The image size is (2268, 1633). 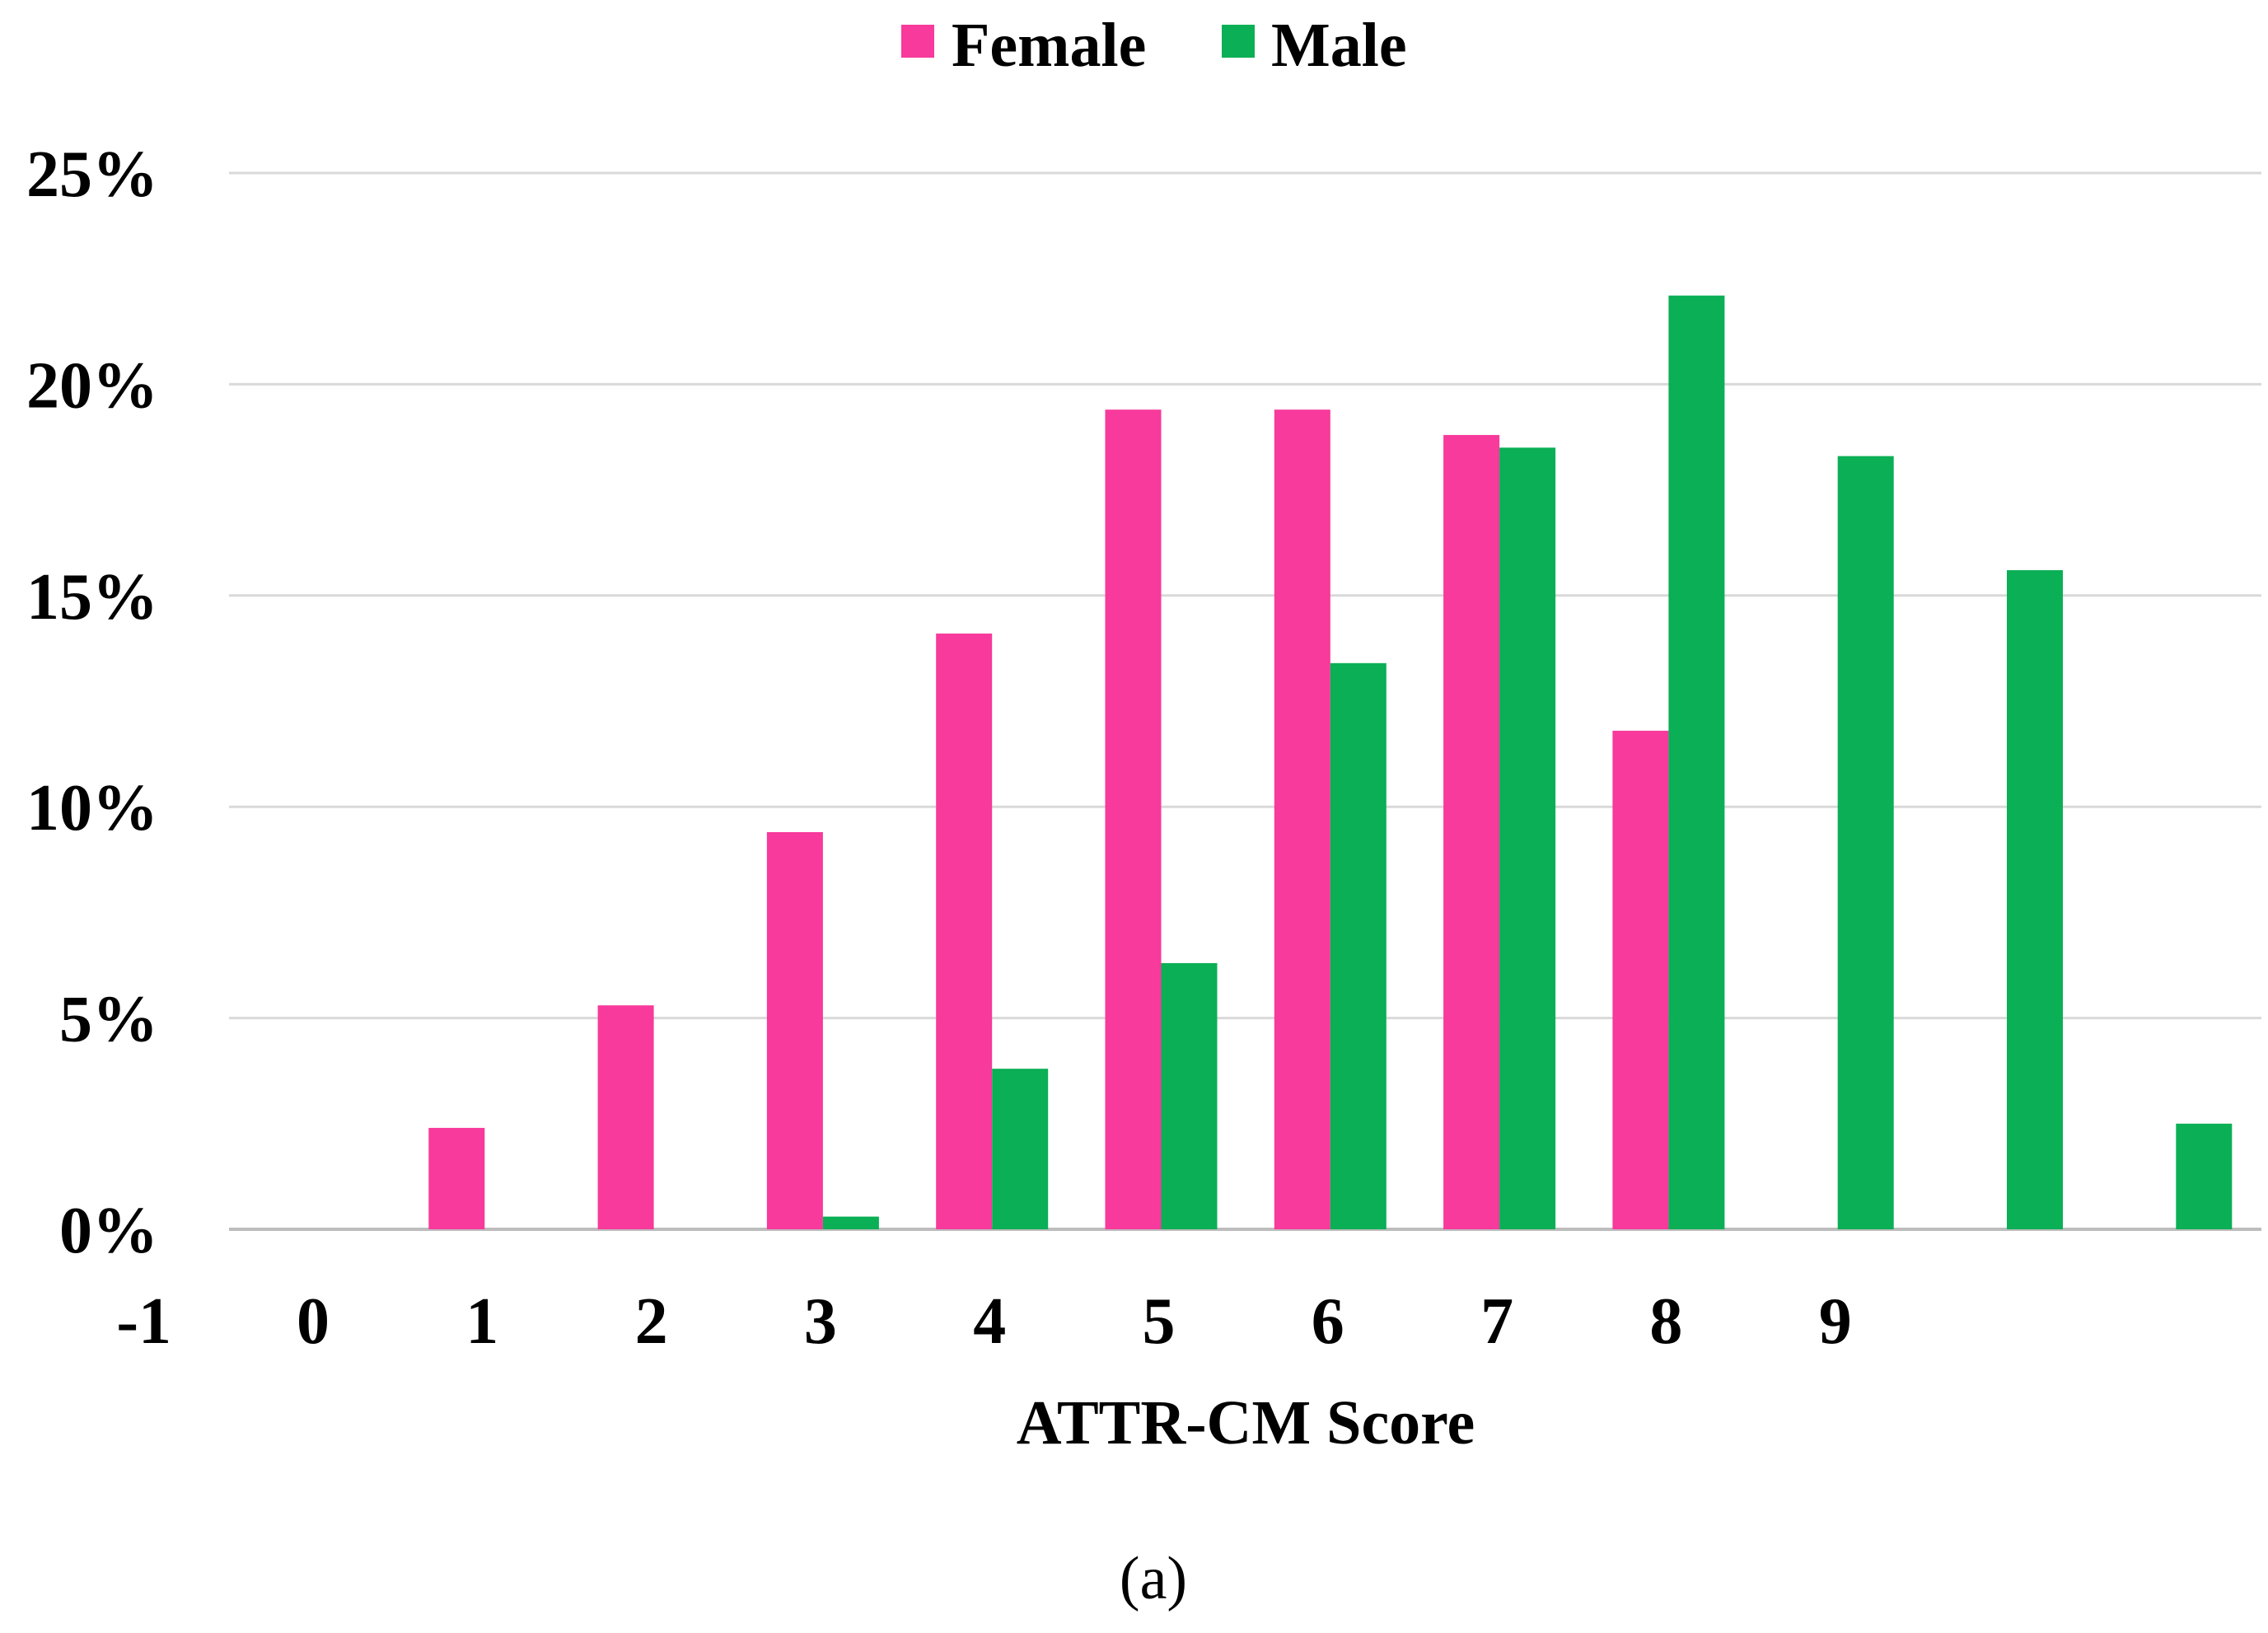 I want to click on x-tick-label: 2, so click(x=651, y=1321).